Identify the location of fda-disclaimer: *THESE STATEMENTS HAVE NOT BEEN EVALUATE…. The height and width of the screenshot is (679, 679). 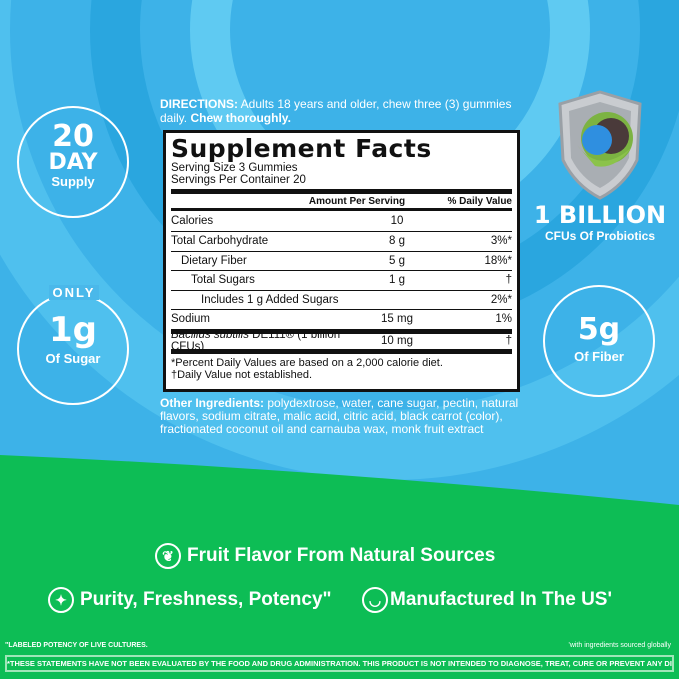
(339, 663).